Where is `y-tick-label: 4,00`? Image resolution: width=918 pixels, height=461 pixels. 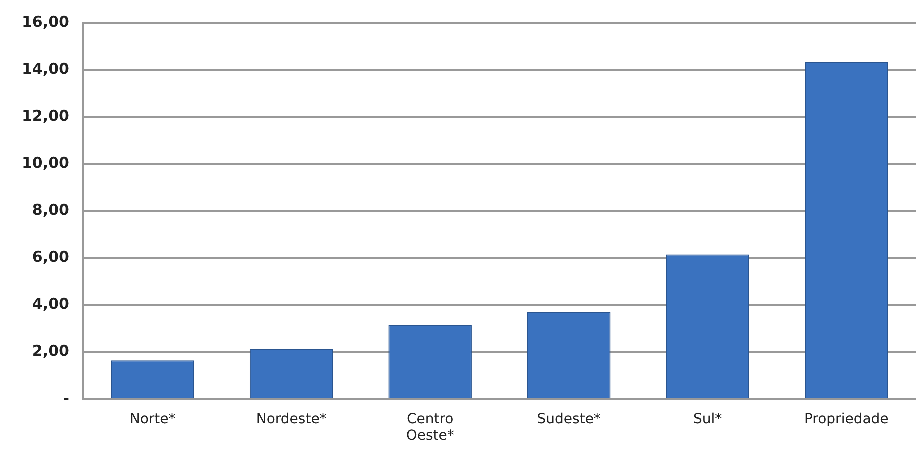
y-tick-label: 4,00 is located at coordinates (51, 304).